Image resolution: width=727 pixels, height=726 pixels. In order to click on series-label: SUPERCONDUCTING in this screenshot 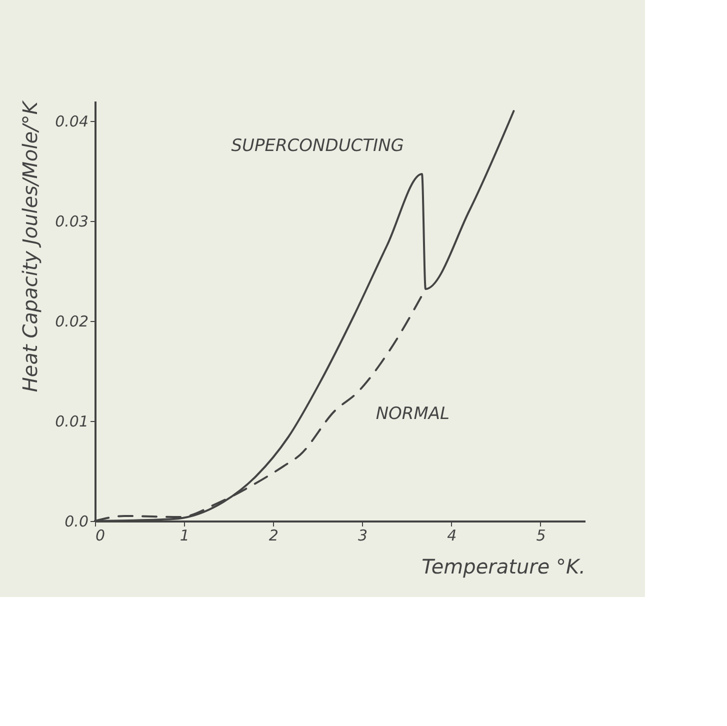, I will do `click(317, 146)`.